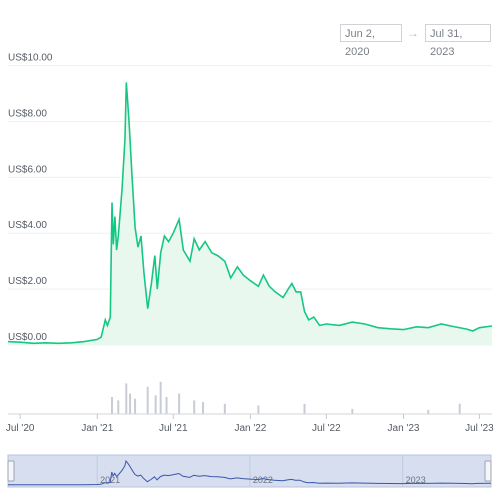 The height and width of the screenshot is (500, 500). Describe the element at coordinates (97, 428) in the screenshot. I see `x-tick-label: Jan '21` at that location.